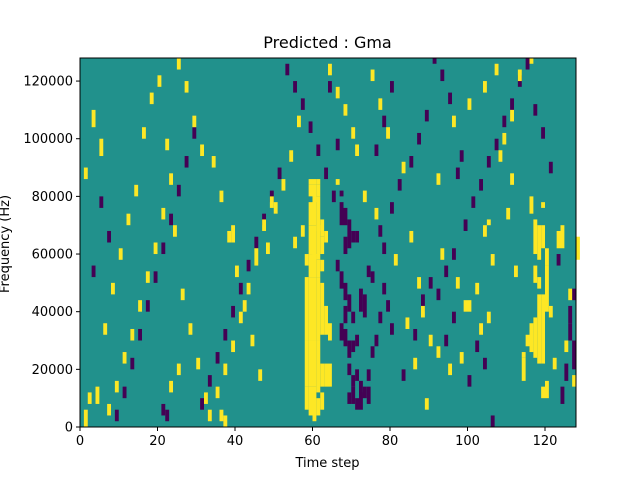 This screenshot has height=480, width=640. What do you see at coordinates (6, 244) in the screenshot?
I see `y-axis-title: Frequency (Hz)` at bounding box center [6, 244].